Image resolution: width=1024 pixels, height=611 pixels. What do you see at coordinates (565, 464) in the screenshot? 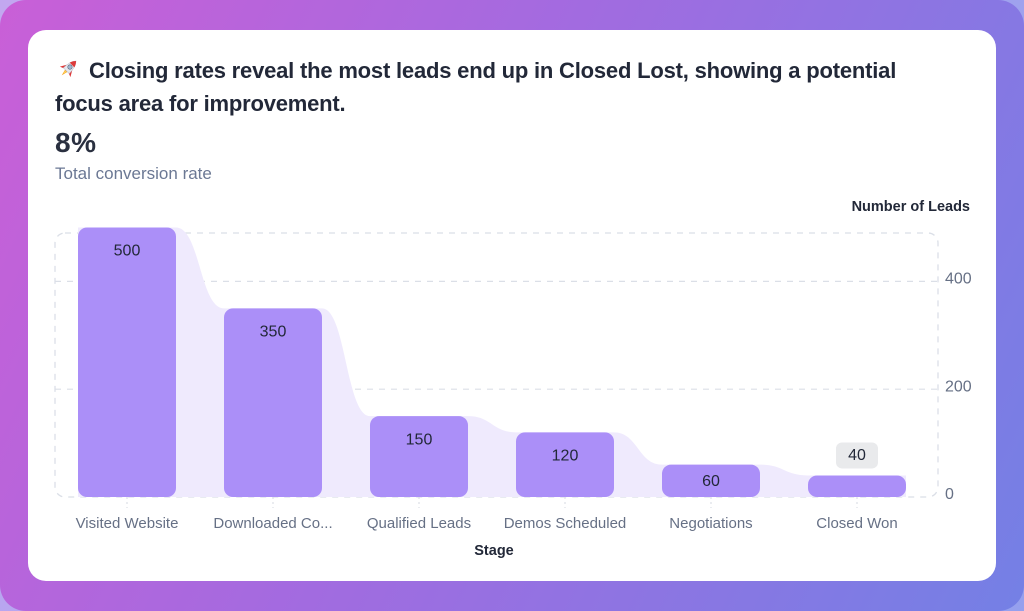
I see `bar-Demos Scheduled` at bounding box center [565, 464].